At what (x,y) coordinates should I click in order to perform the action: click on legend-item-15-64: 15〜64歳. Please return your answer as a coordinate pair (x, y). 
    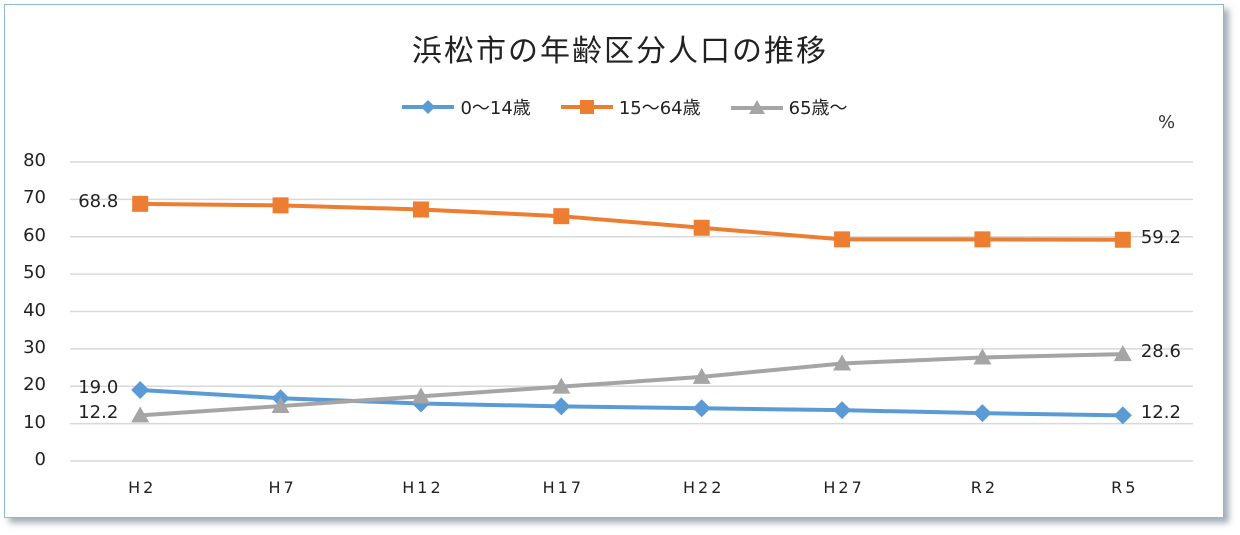
    Looking at the image, I should click on (630, 107).